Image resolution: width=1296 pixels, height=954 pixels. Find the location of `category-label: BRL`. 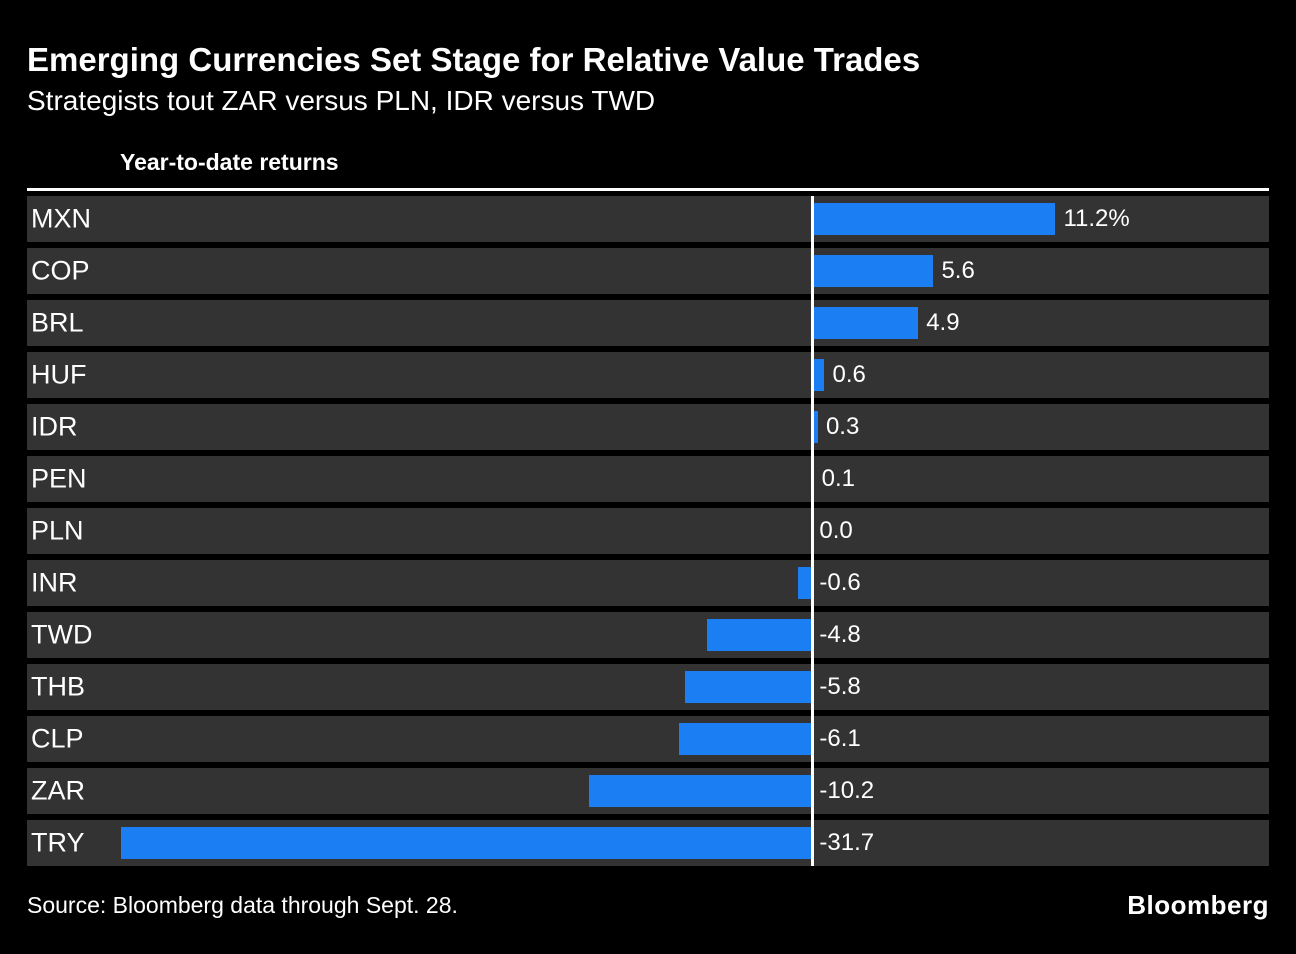

category-label: BRL is located at coordinates (57, 322).